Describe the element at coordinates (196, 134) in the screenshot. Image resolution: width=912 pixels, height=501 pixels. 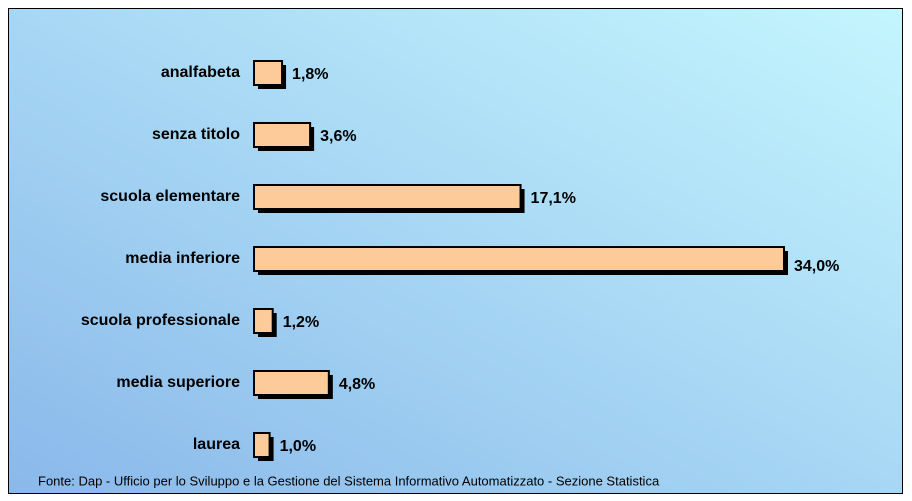
I see `category-label: senza titolo` at that location.